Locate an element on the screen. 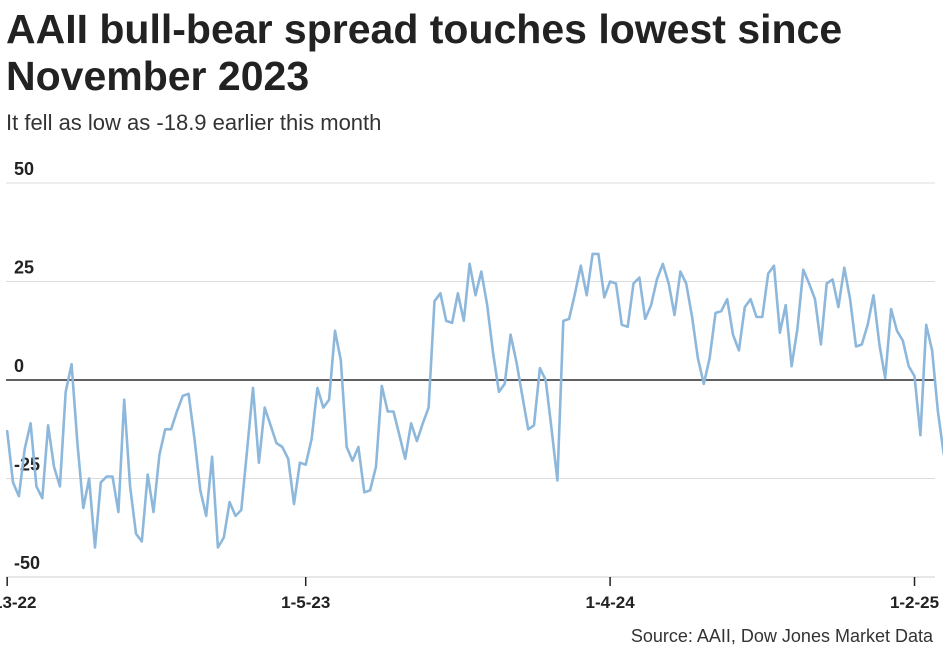  y-tick-label: -50 is located at coordinates (27, 563).